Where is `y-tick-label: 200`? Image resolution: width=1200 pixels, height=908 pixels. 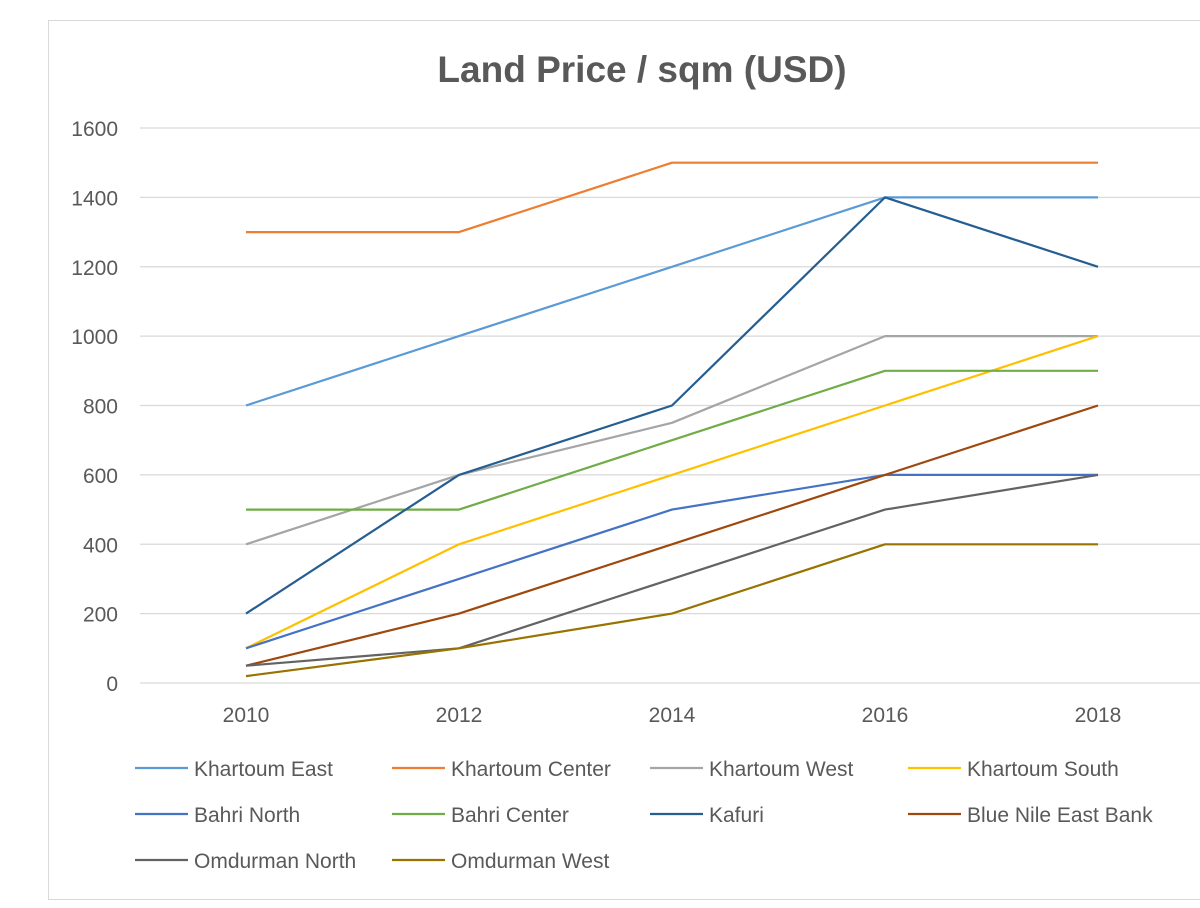
y-tick-label: 200 is located at coordinates (100, 615).